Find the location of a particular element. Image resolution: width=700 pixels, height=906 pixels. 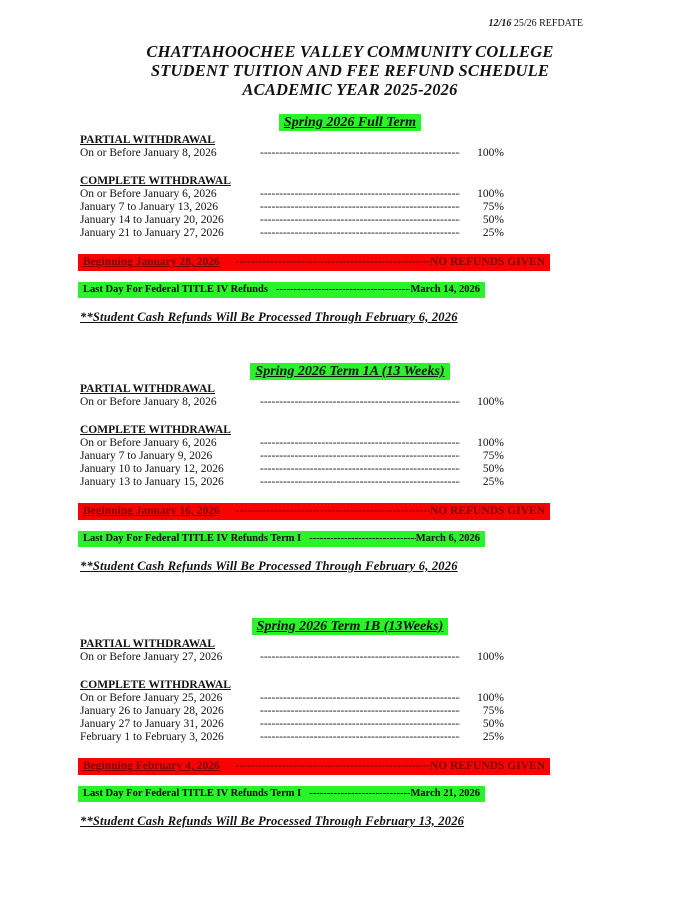

row-label: January 26 to January 28, 2026 is located at coordinates (152, 711).